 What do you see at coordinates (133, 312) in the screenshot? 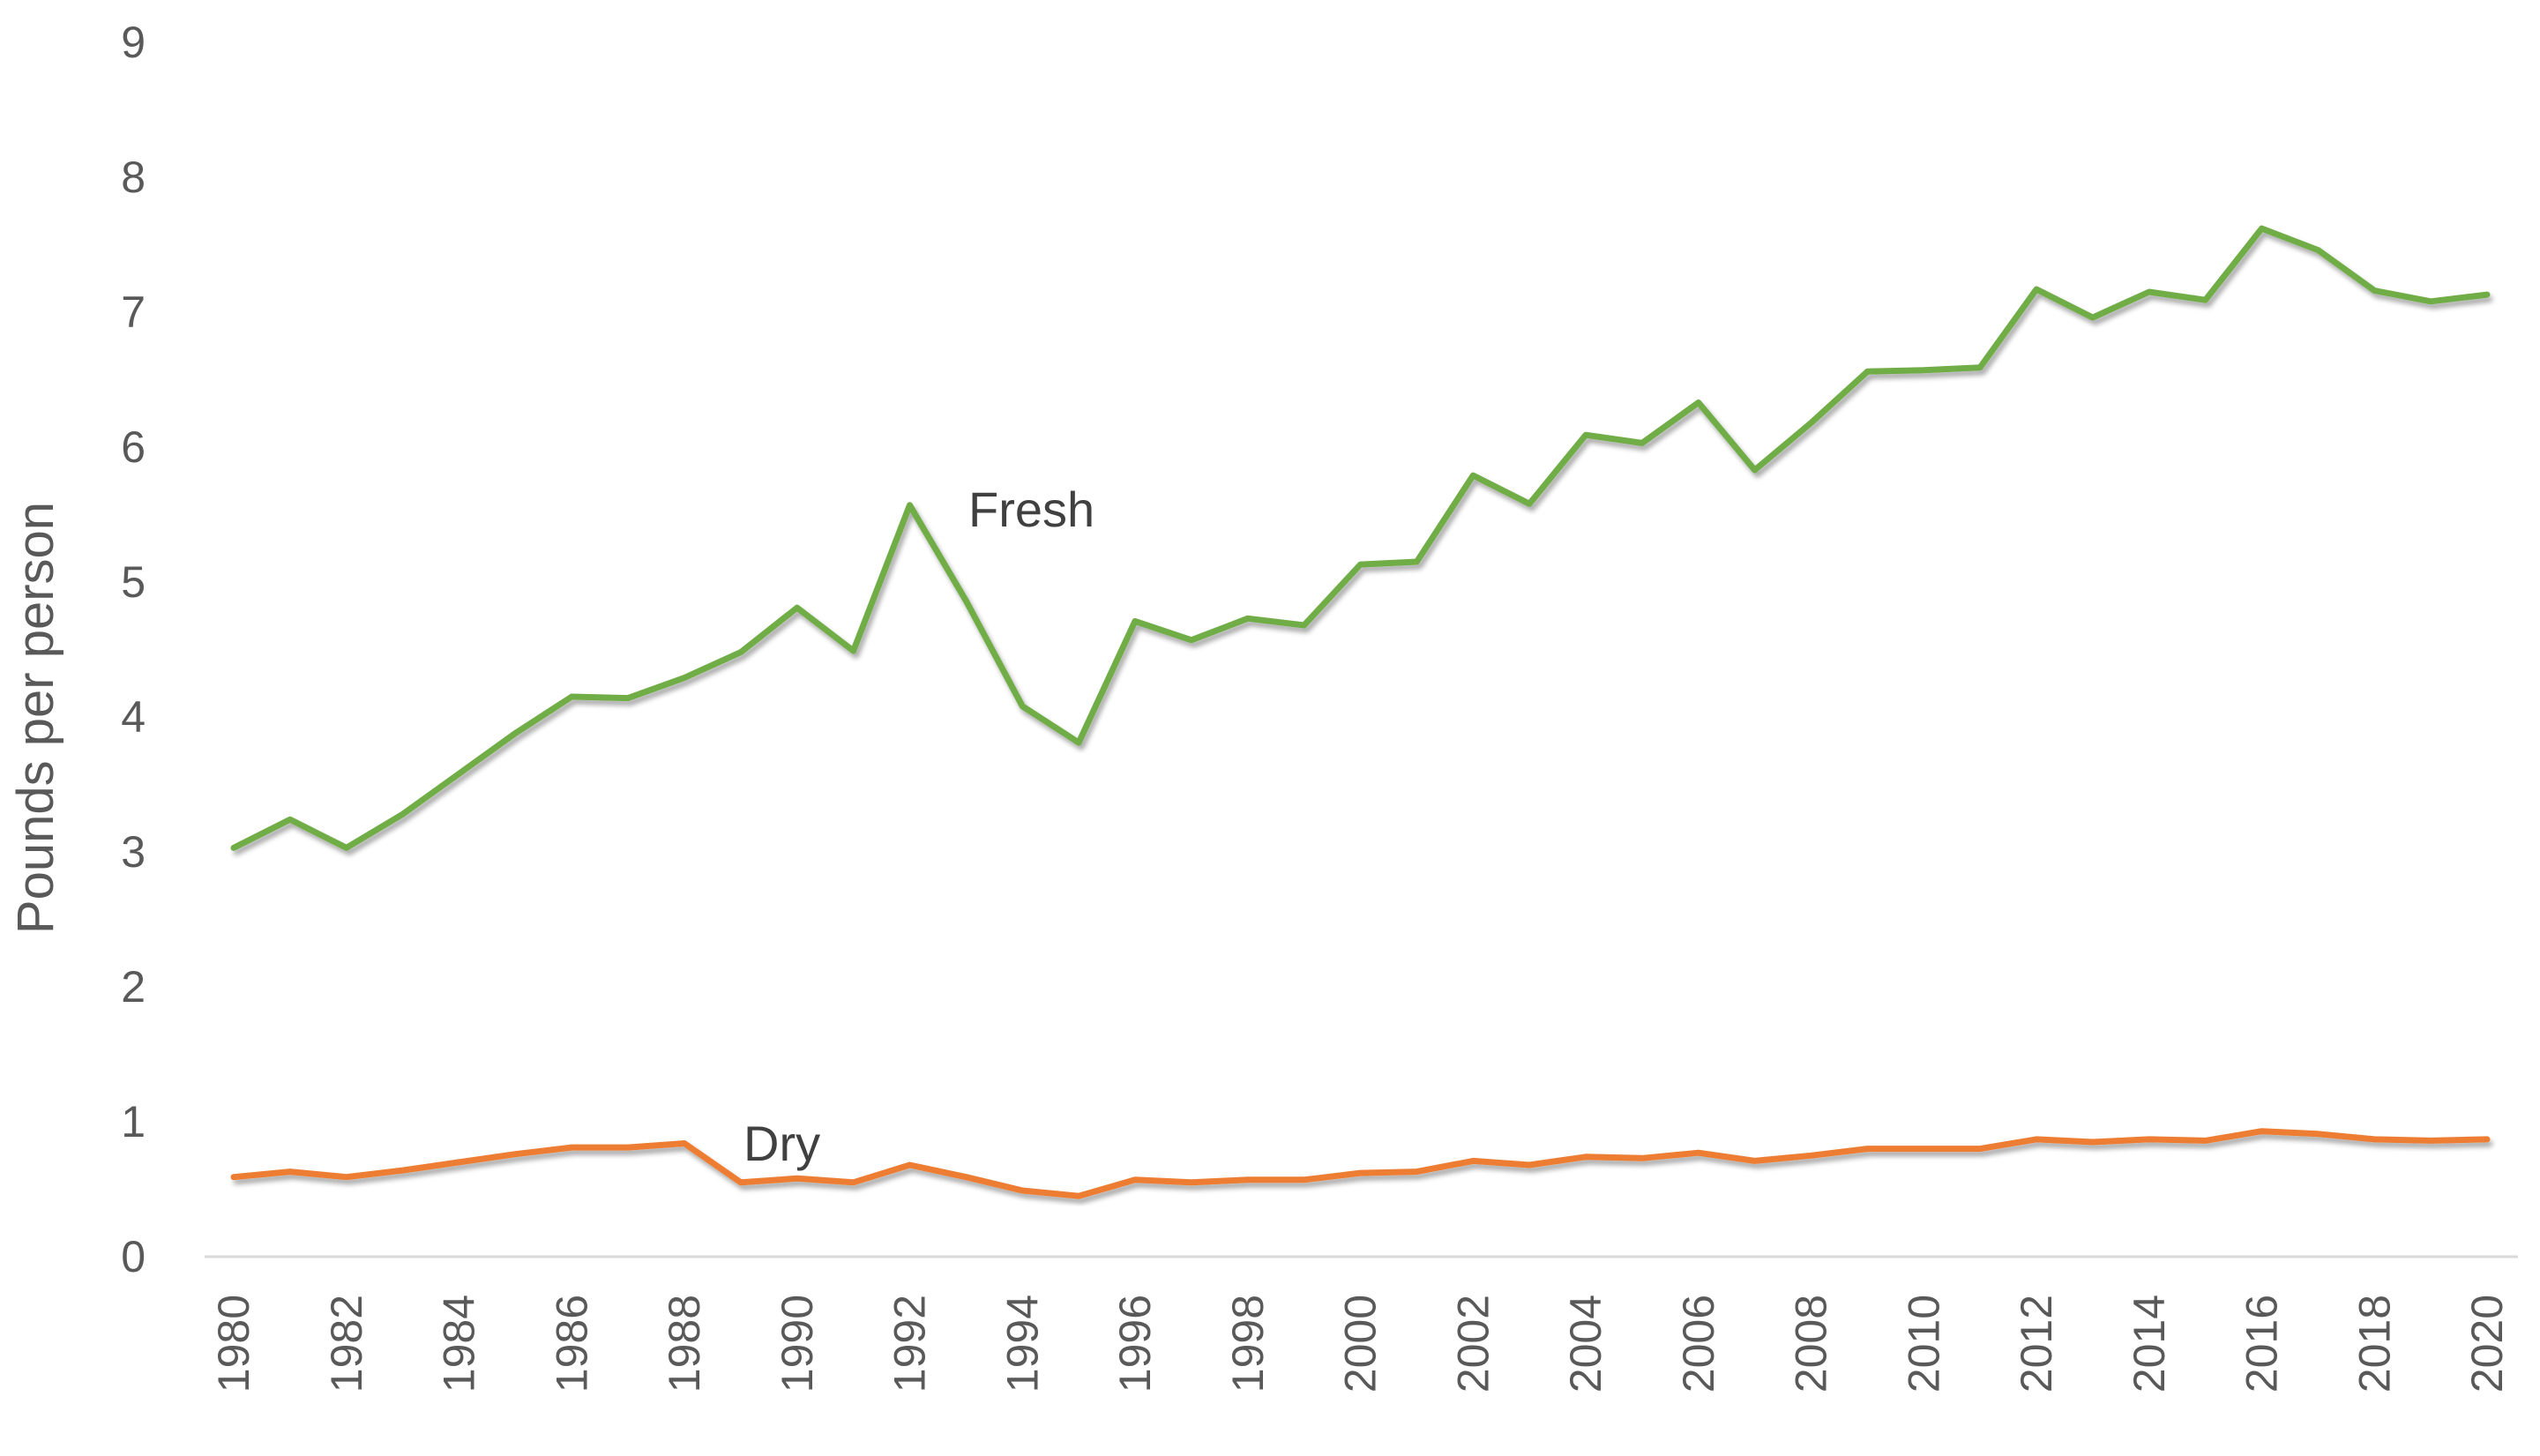
I see `y-tick-label: 7` at bounding box center [133, 312].